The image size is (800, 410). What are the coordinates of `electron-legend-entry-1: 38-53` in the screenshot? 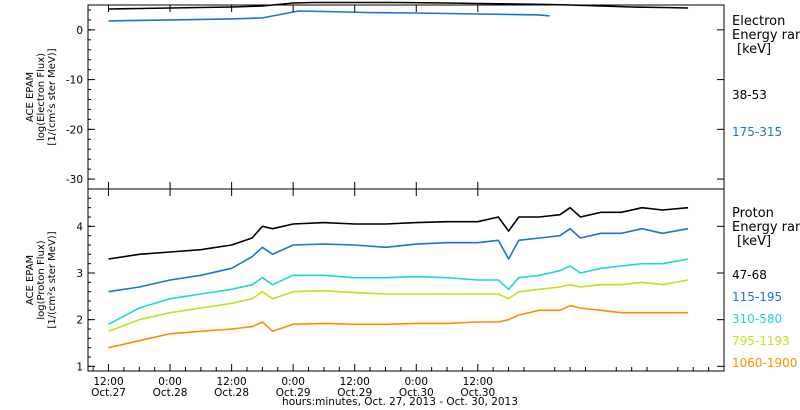 It's located at (749, 95).